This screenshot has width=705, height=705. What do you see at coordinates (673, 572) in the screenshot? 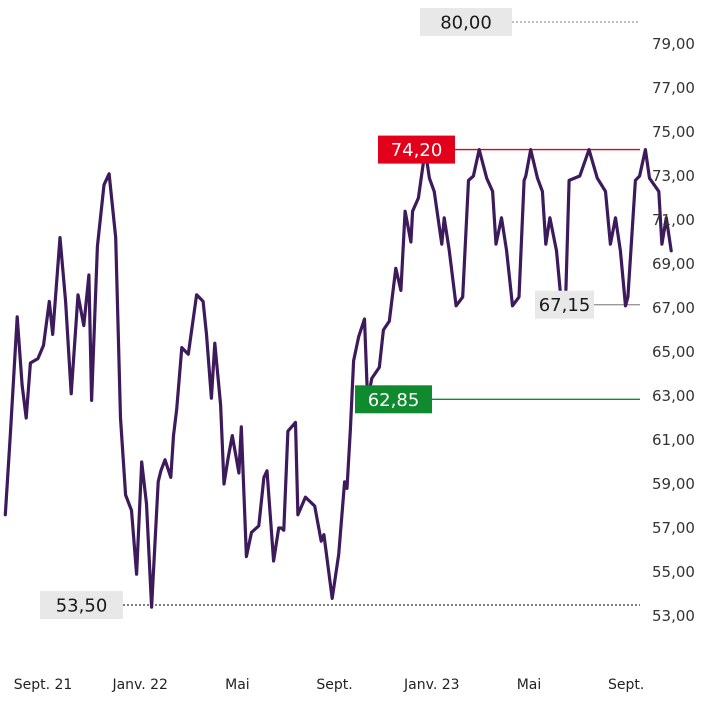
I see `y-tick-label: 55,00` at bounding box center [673, 572].